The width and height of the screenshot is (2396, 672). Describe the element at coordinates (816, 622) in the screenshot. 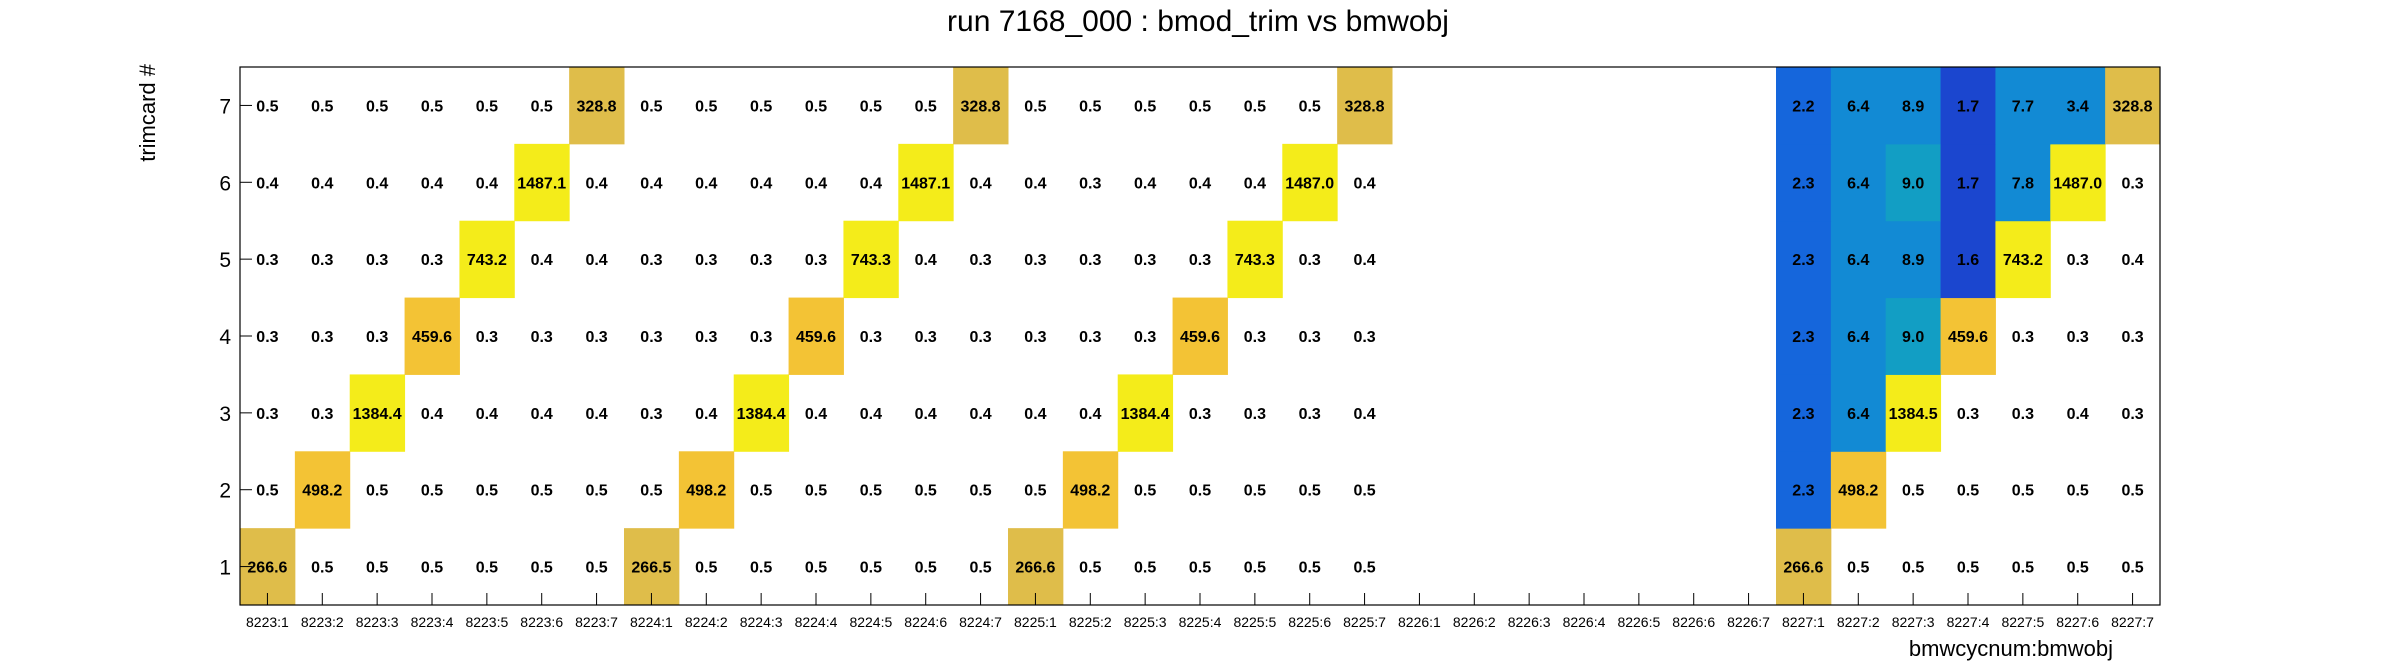

I see `x-tick-label: 8224:4` at that location.